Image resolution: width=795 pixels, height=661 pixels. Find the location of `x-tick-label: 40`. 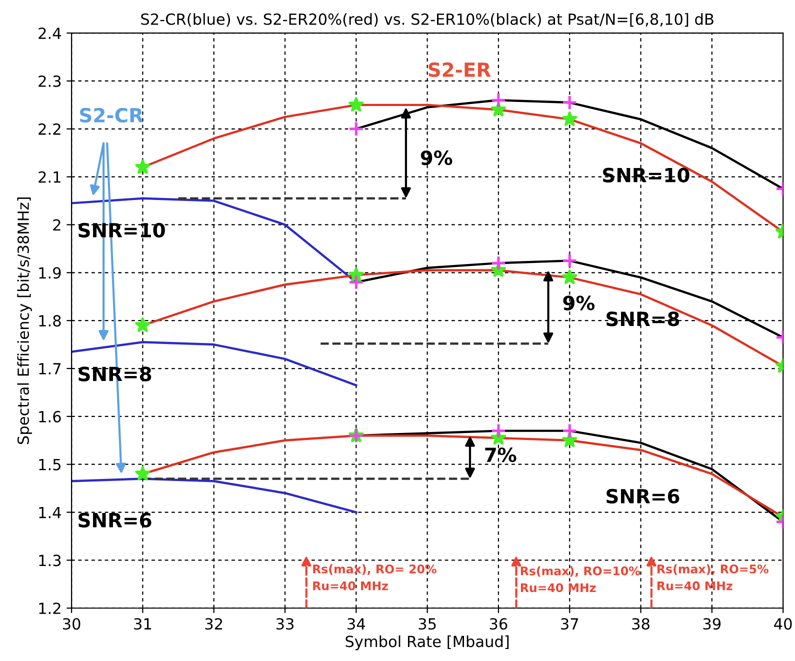

x-tick-label: 40 is located at coordinates (783, 624).